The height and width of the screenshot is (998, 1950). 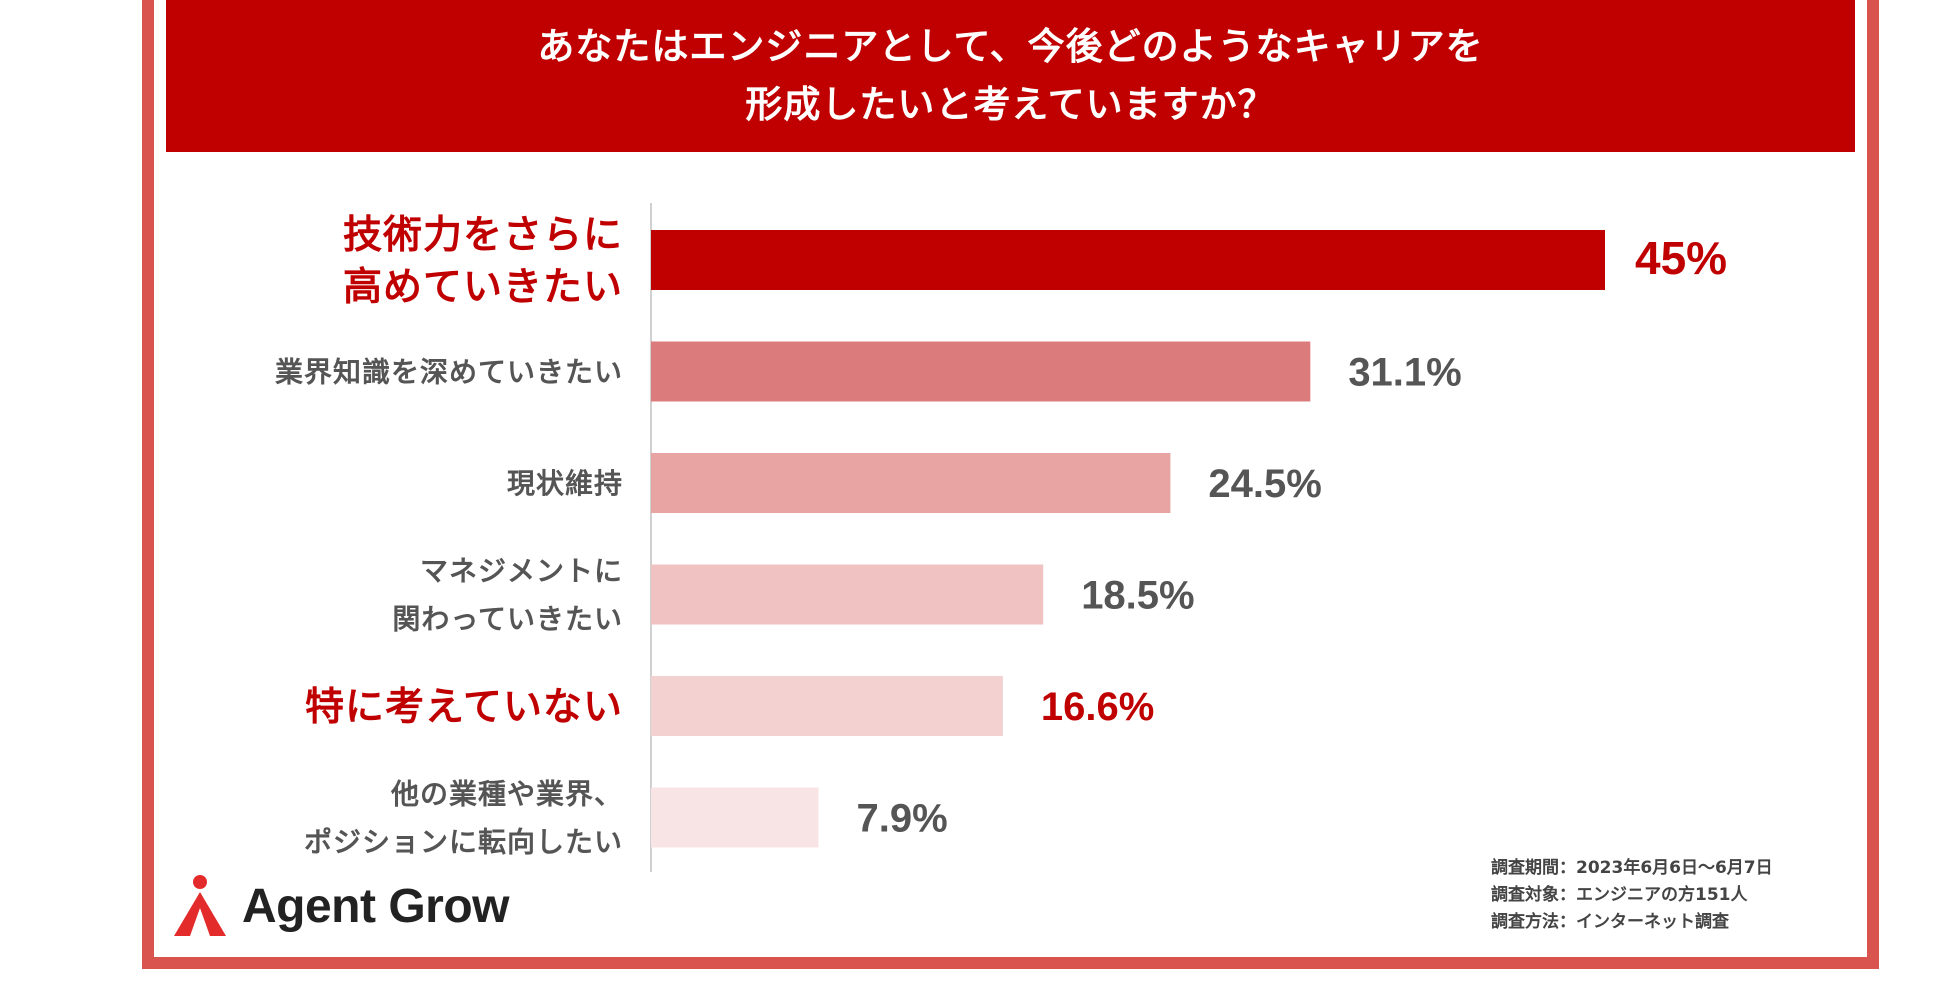 What do you see at coordinates (1010, 104) in the screenshot?
I see `title-line-2: 形成したいと考えていますか？` at bounding box center [1010, 104].